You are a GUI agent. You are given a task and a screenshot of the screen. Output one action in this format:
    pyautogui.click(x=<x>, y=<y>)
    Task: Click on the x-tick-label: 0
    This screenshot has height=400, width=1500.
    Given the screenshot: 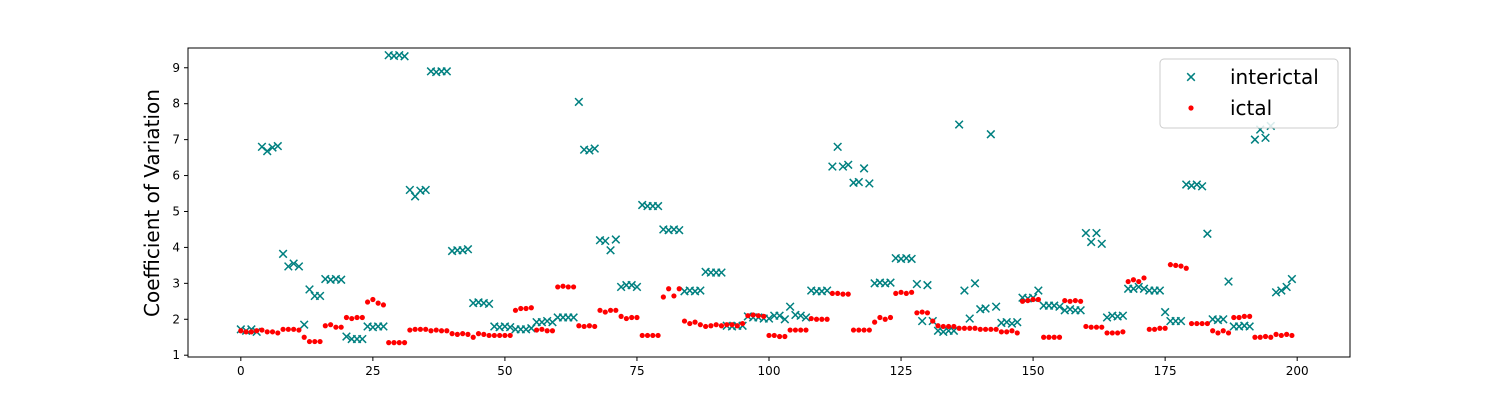 What is the action you would take?
    pyautogui.click(x=241, y=371)
    